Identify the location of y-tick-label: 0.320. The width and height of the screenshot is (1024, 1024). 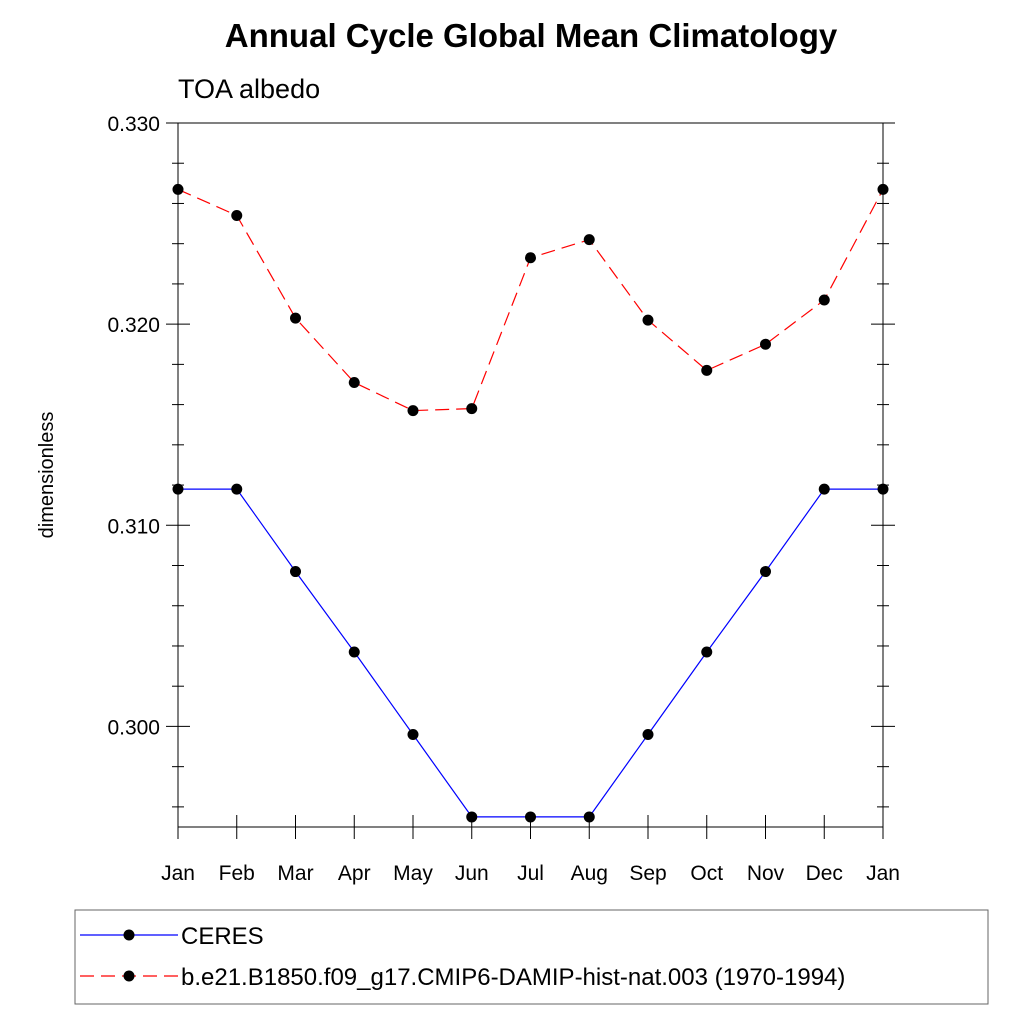
(133, 325).